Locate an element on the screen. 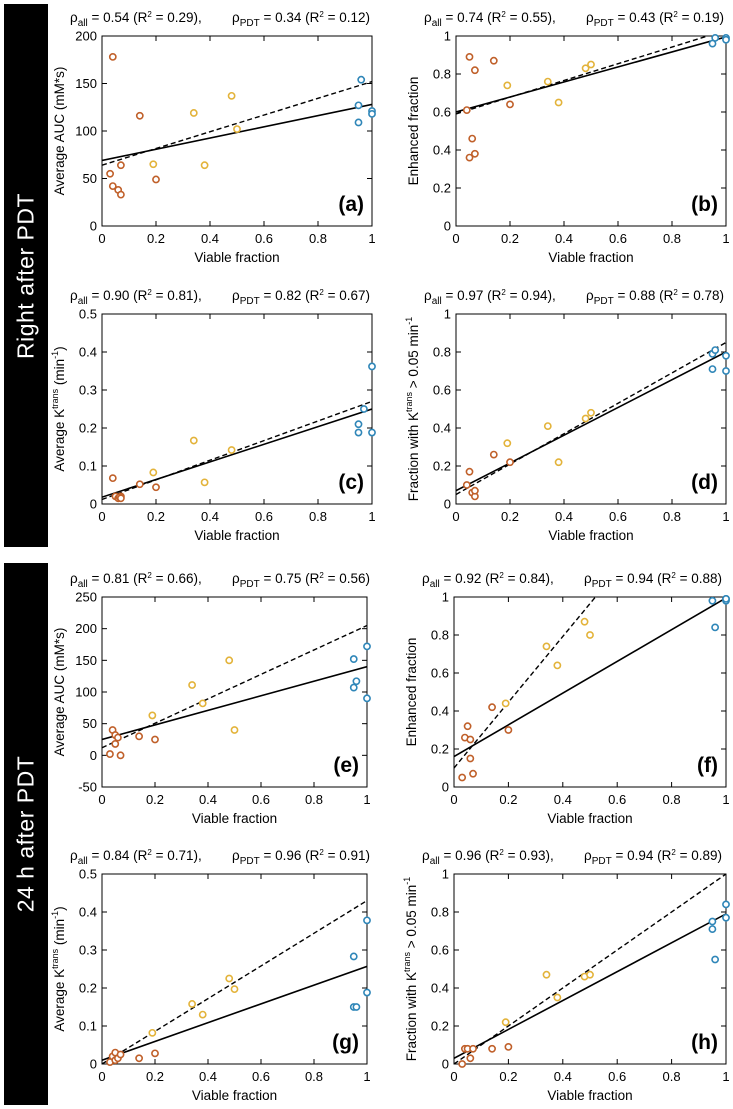 This screenshot has height=1109, width=733. y-tick-label: 0.5 is located at coordinates (88, 874).